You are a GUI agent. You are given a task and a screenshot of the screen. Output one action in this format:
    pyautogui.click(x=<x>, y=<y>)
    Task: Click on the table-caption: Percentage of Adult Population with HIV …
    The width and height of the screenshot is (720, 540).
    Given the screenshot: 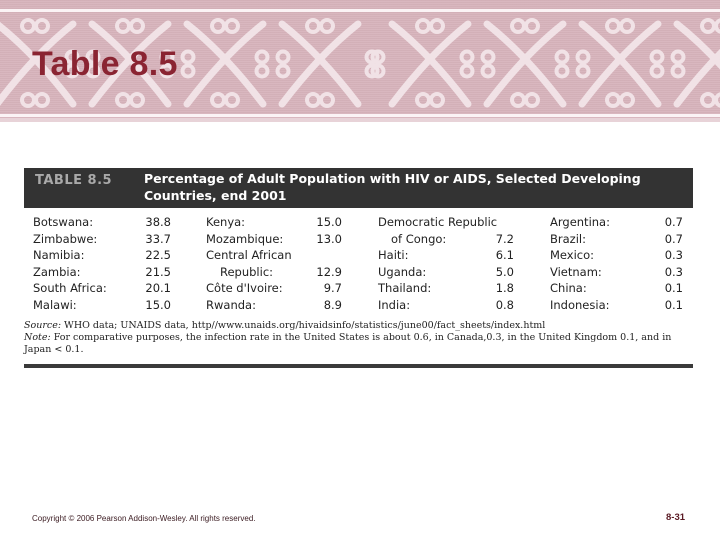 What is the action you would take?
    pyautogui.click(x=414, y=187)
    